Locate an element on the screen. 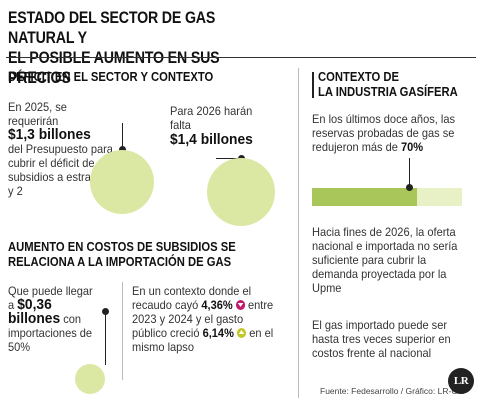 This screenshot has width=480, height=400. deficit-2025-circle is located at coordinates (122, 182).